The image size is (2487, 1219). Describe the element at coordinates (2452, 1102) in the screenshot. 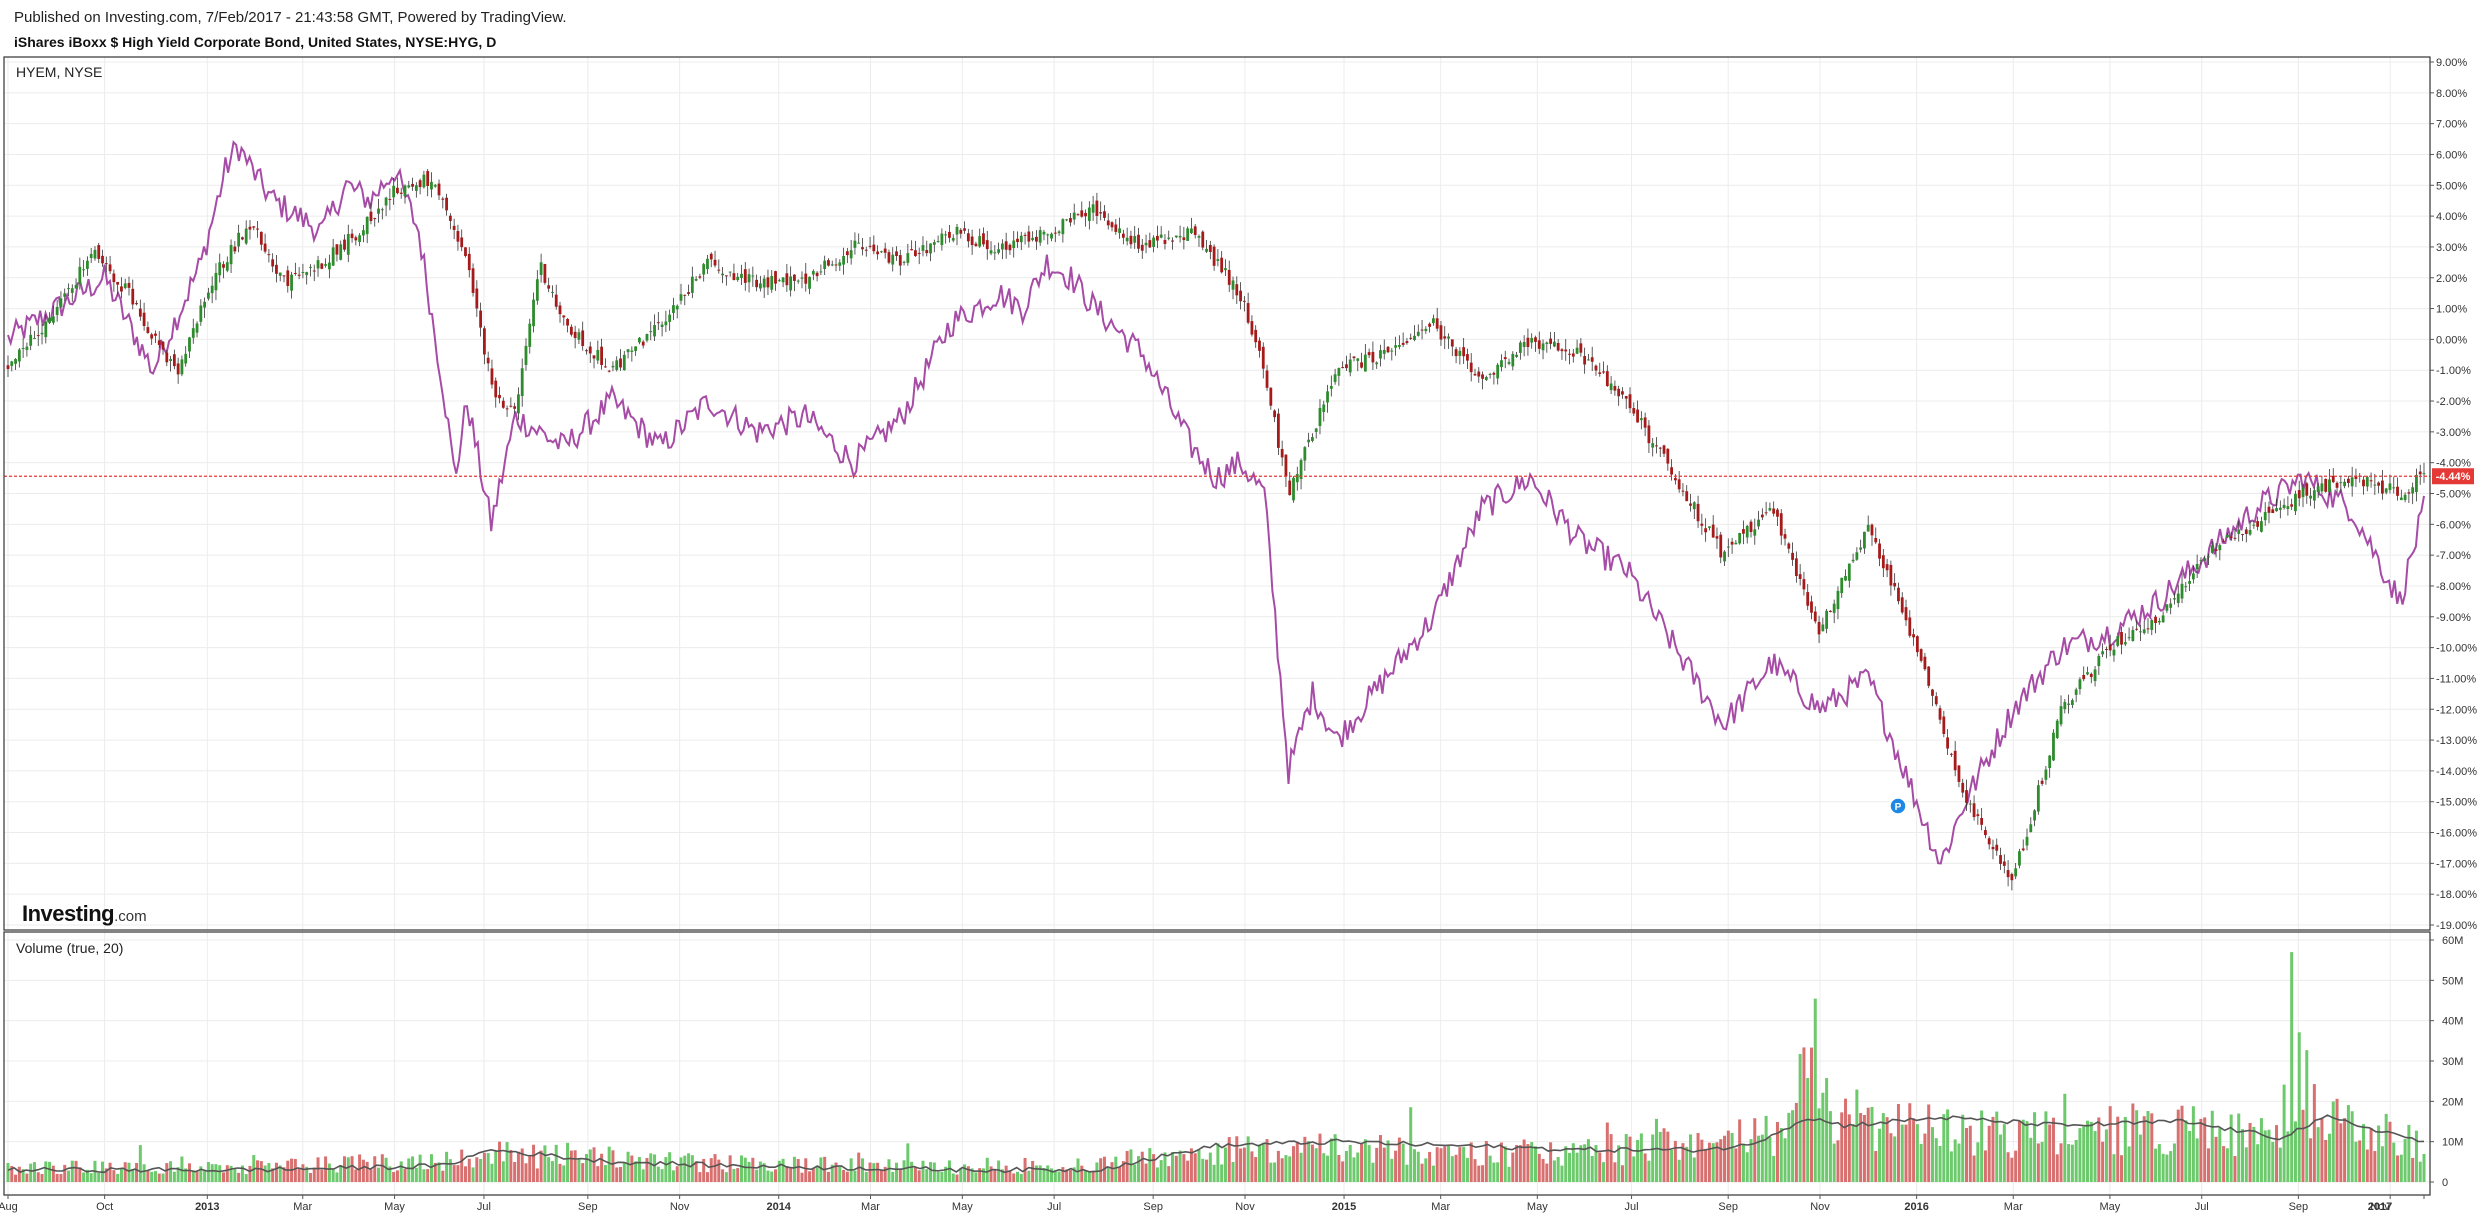

I see `vol-tick-label: 20M` at that location.